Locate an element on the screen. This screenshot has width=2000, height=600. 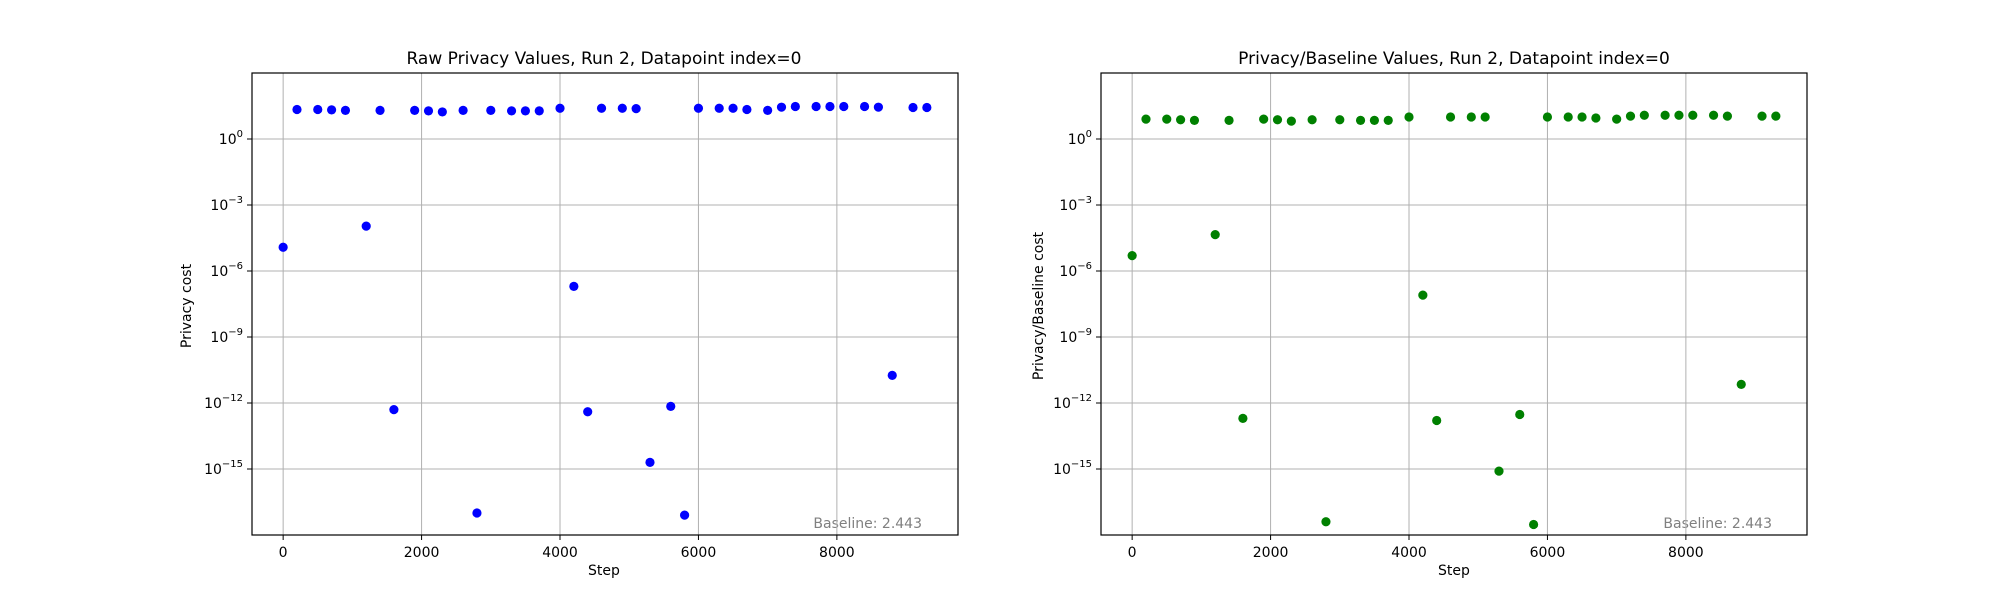
x-axis-ticks: 0 2000 4000 6000 8000 is located at coordinates (567, 548).